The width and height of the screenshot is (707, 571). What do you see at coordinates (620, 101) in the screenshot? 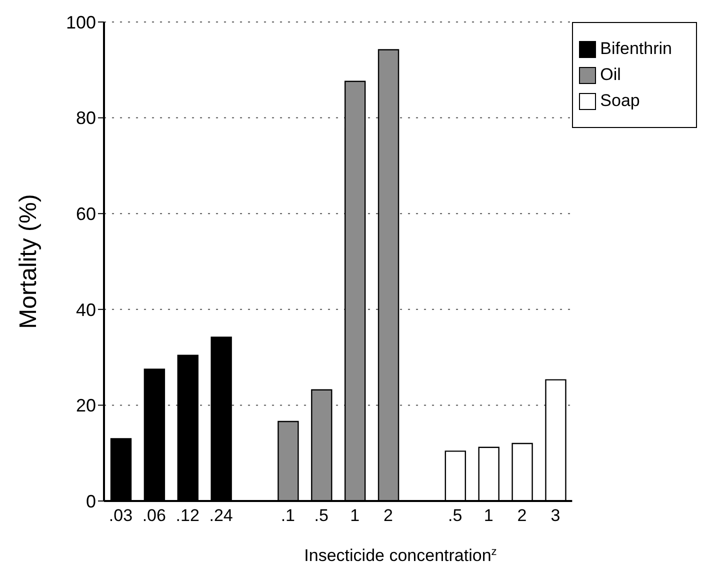
I see `legend-label: Soap` at bounding box center [620, 101].